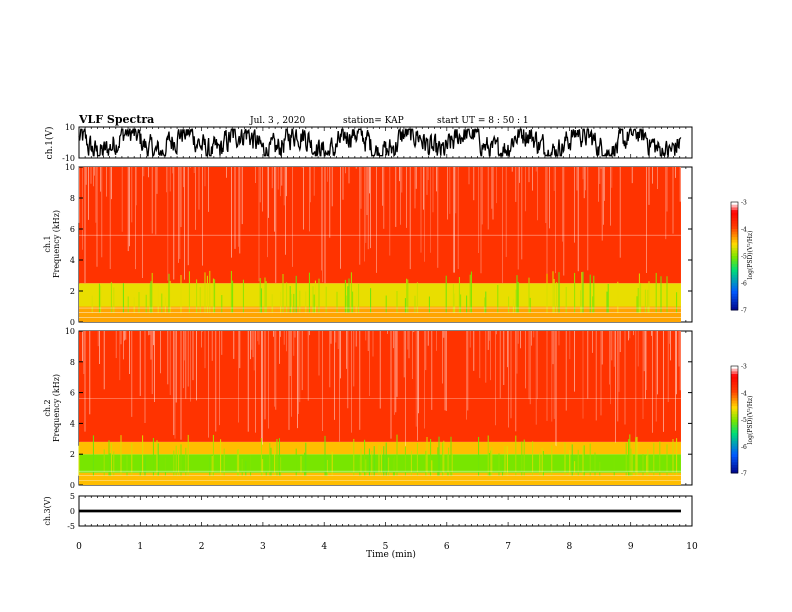 The image size is (792, 612). I want to click on colorbar-tick-label: -6, so click(744, 447).